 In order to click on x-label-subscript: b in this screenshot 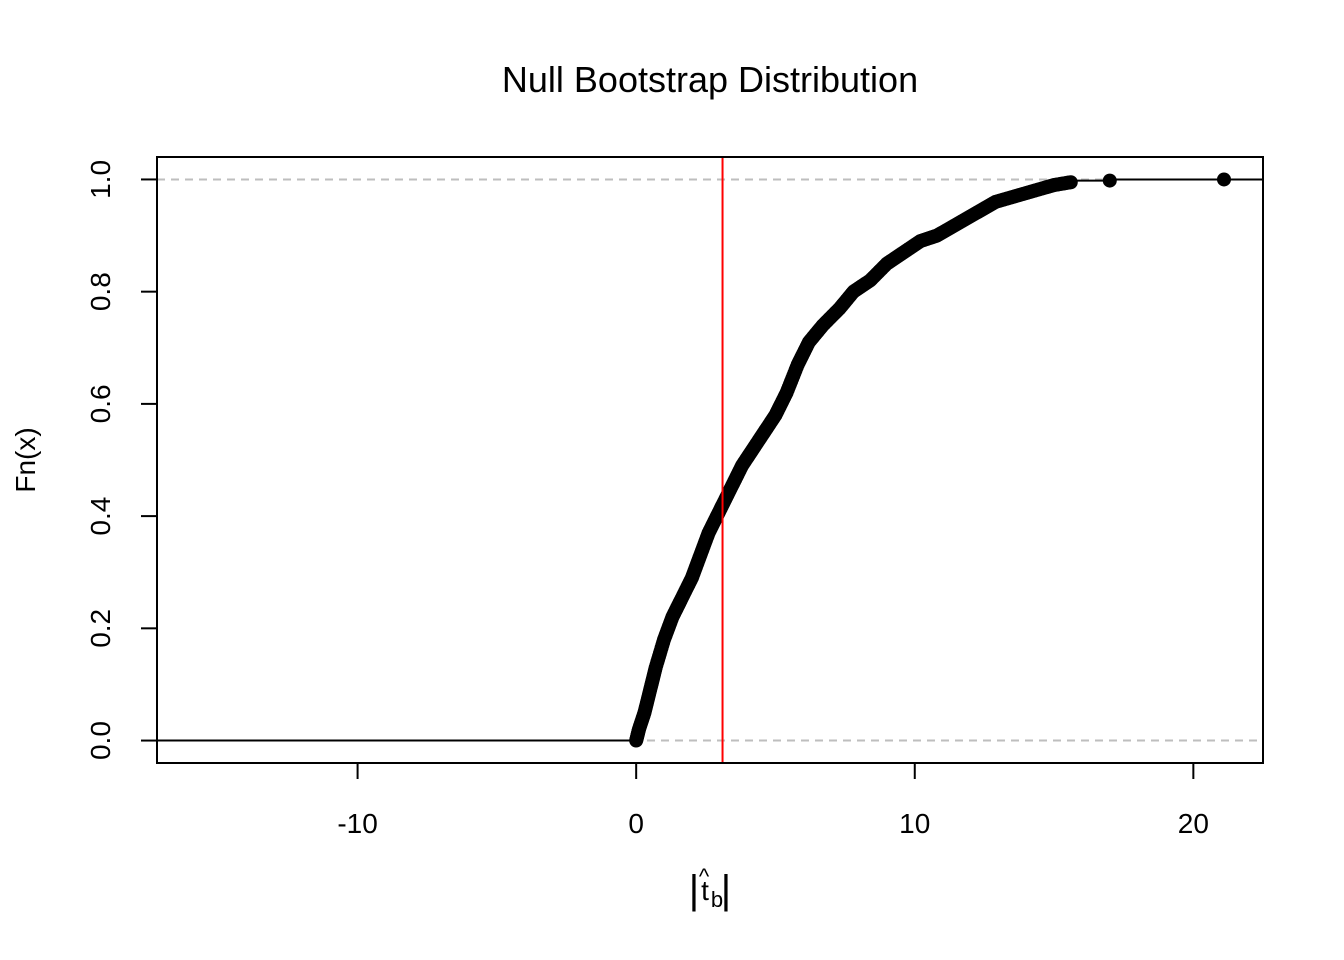, I will do `click(717, 899)`.